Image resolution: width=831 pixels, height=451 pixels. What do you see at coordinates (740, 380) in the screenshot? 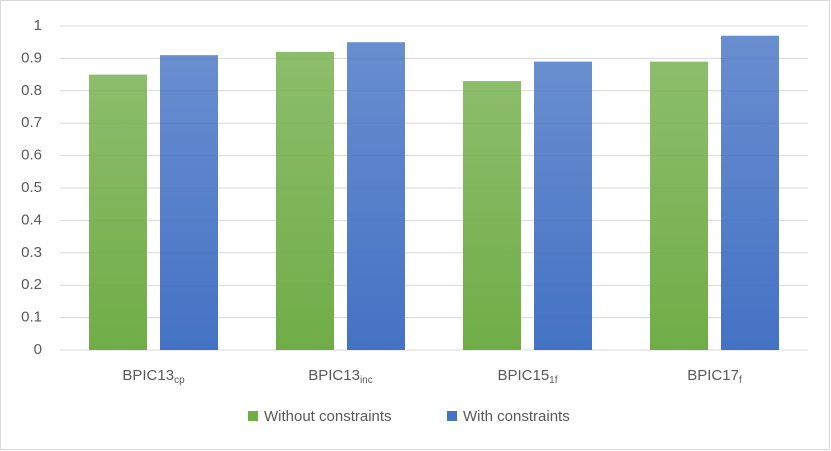
I see `category-subscript: f` at bounding box center [740, 380].